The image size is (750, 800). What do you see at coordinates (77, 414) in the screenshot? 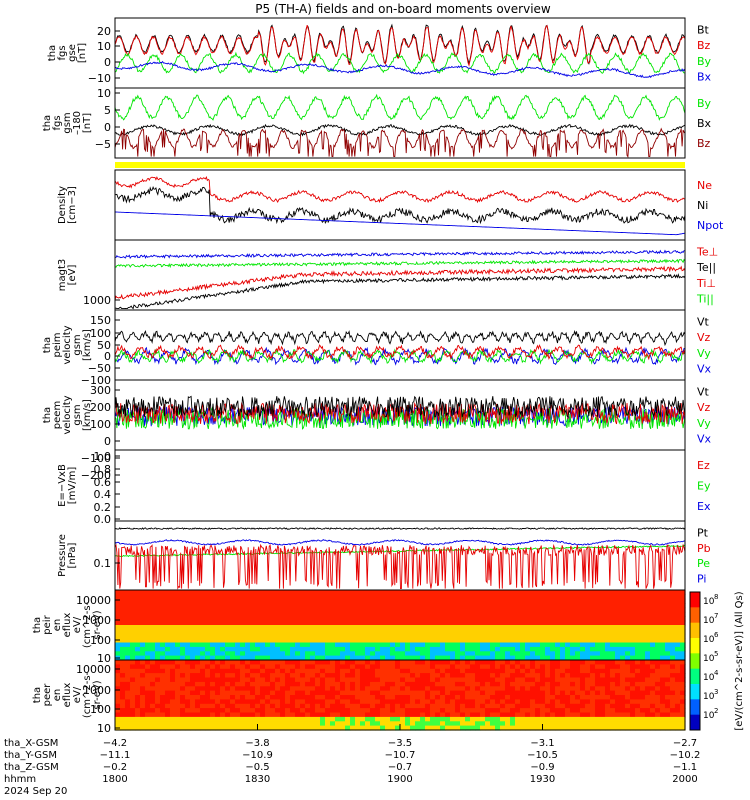
I see `peem_velocity-ylabel: gsm` at bounding box center [77, 414].